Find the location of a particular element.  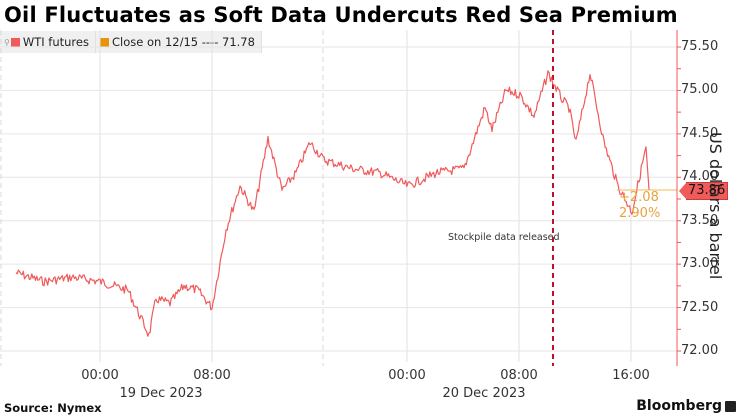

last-value-badge: 73.86 is located at coordinates (704, 191).